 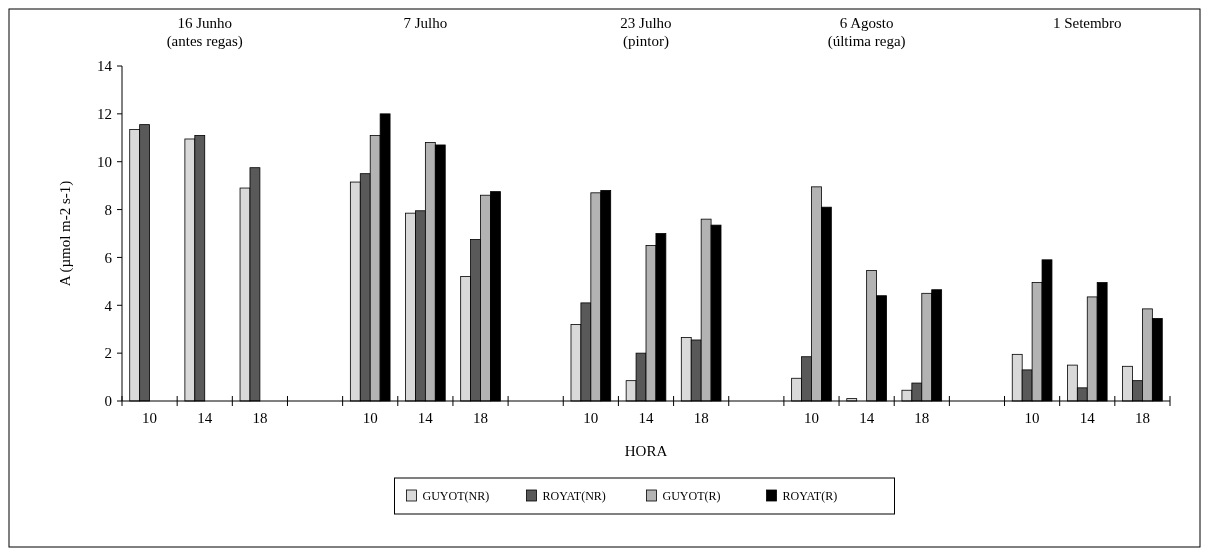 I want to click on text: 23 Julho (pintor), so click(x=646, y=32).